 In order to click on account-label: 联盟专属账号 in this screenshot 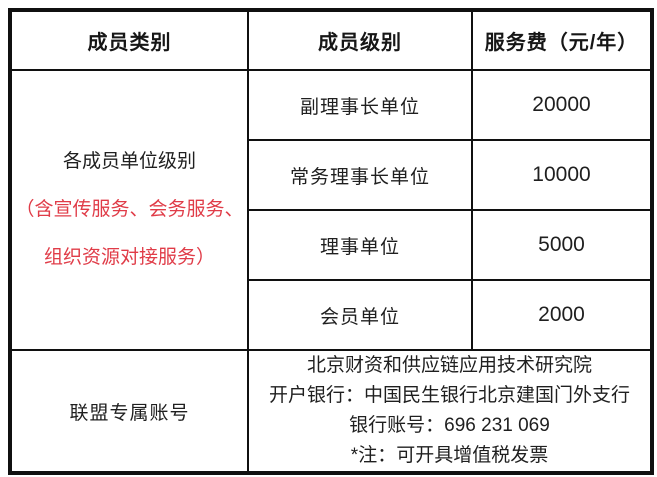, I will do `click(129, 411)`.